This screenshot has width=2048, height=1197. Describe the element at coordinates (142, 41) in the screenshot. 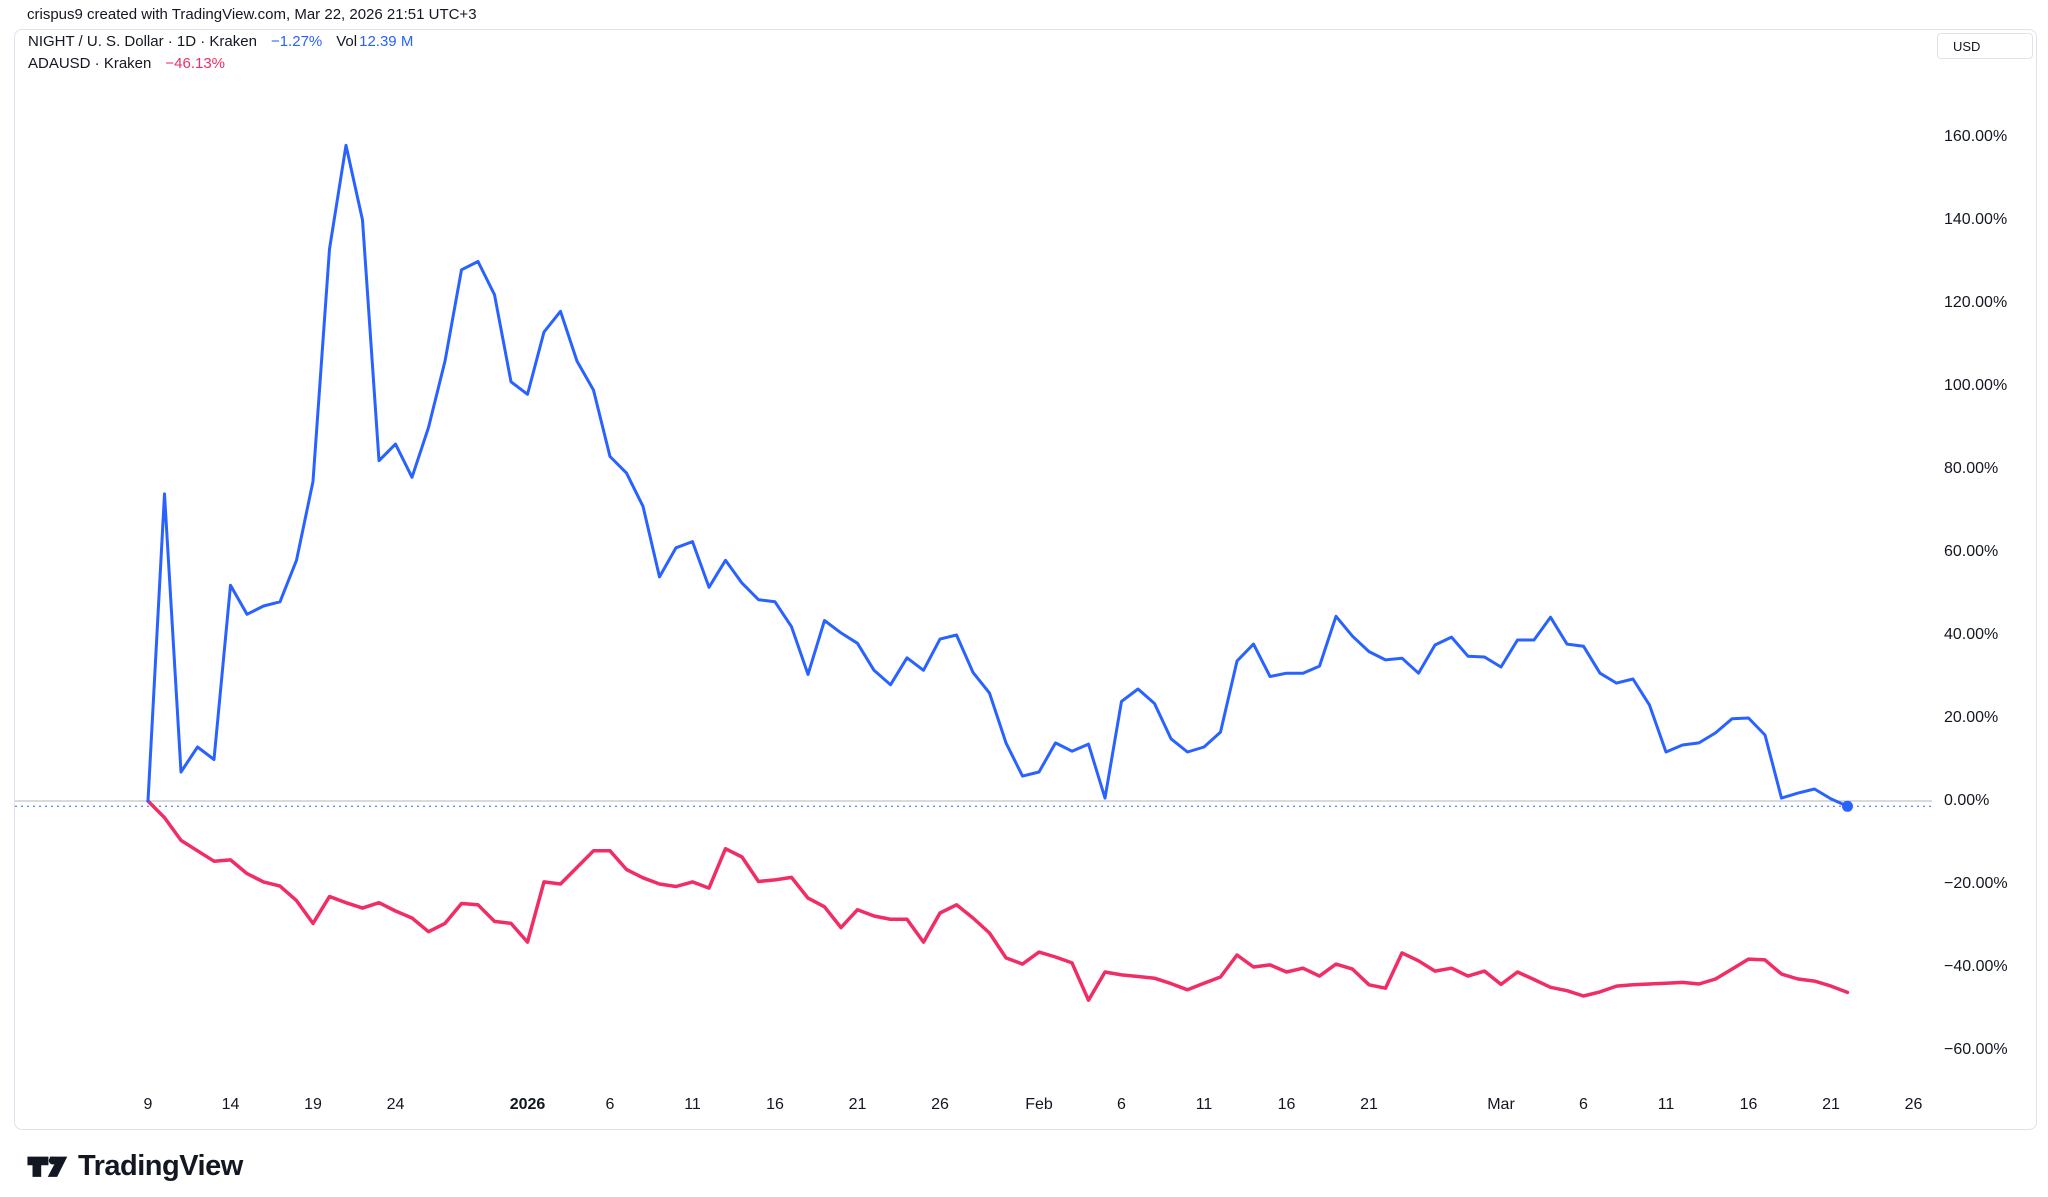

I see `symbol-title-night: NIGHT / U. S. Dollar · 1D · Kraken` at that location.